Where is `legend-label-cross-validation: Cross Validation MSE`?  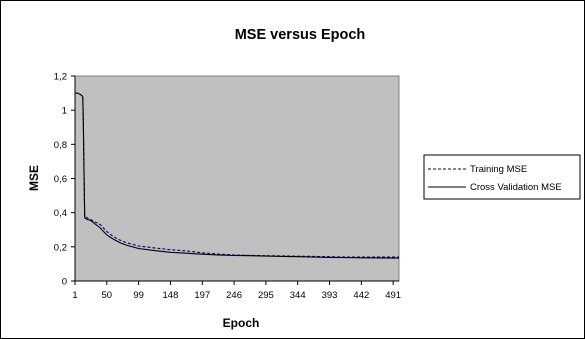
legend-label-cross-validation: Cross Validation MSE is located at coordinates (516, 187).